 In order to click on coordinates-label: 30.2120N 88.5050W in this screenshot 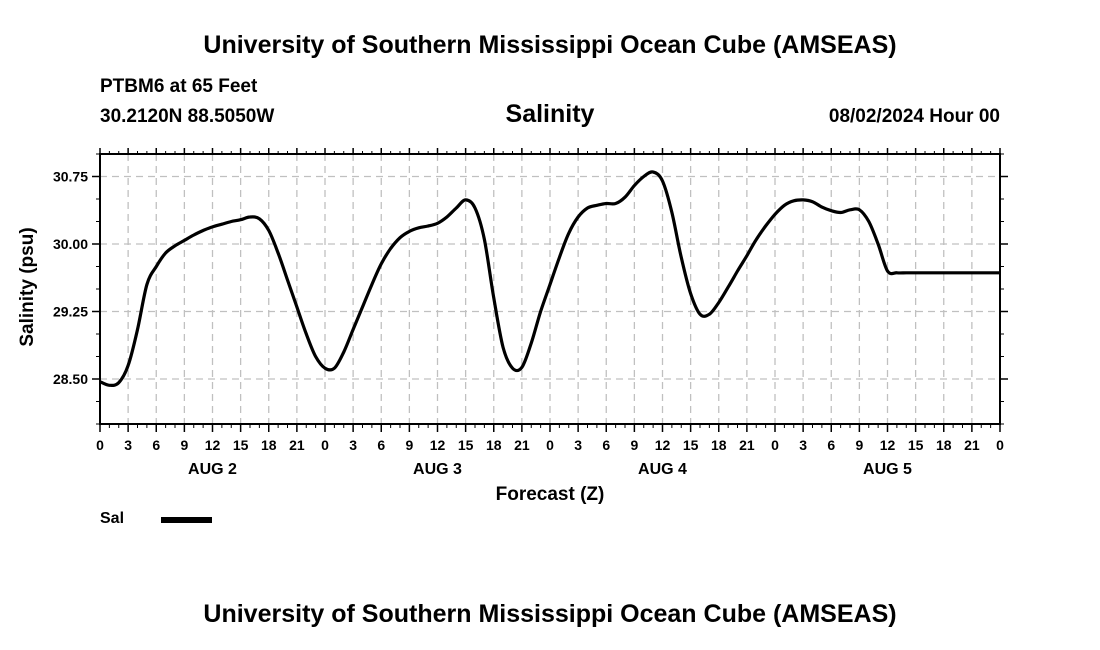, I will do `click(187, 116)`.